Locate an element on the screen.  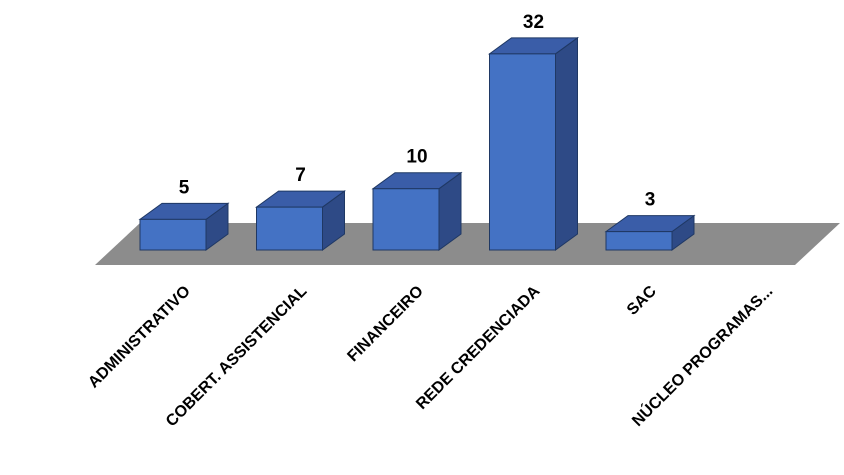
category-label: COBERT. ASSISTENCIAL is located at coordinates (237, 357).